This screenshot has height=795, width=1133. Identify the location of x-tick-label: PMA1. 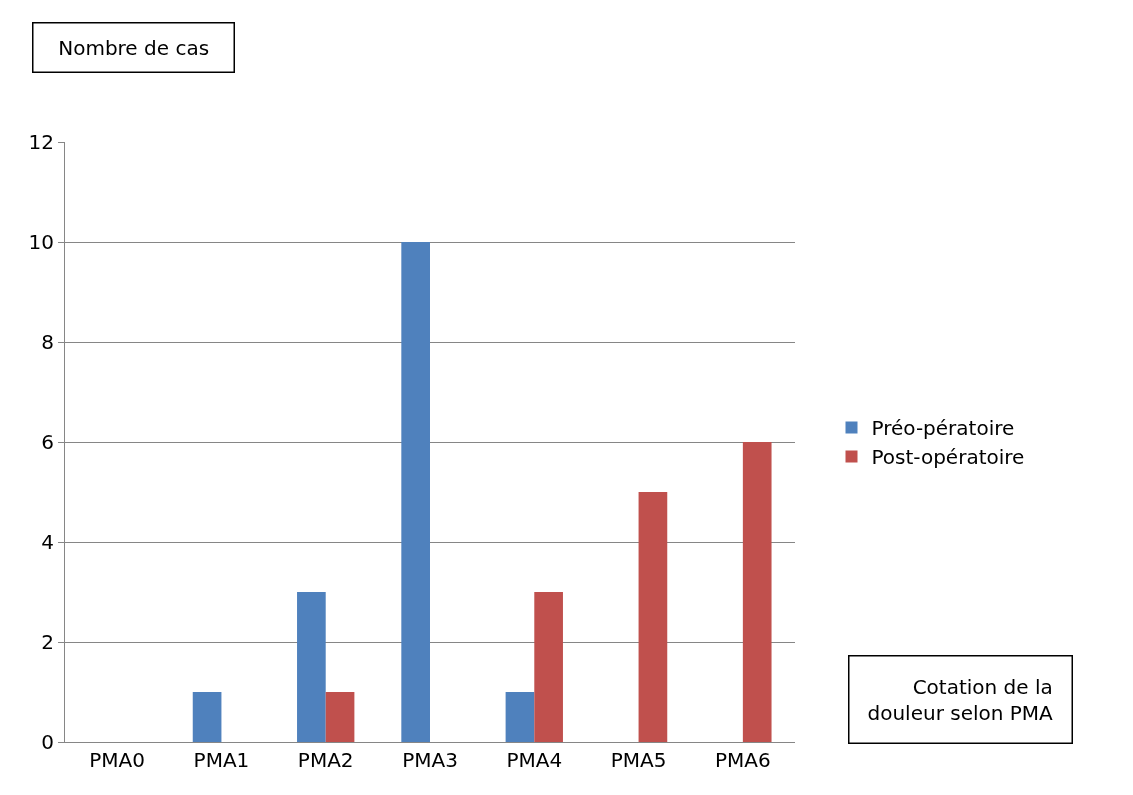
(221, 760).